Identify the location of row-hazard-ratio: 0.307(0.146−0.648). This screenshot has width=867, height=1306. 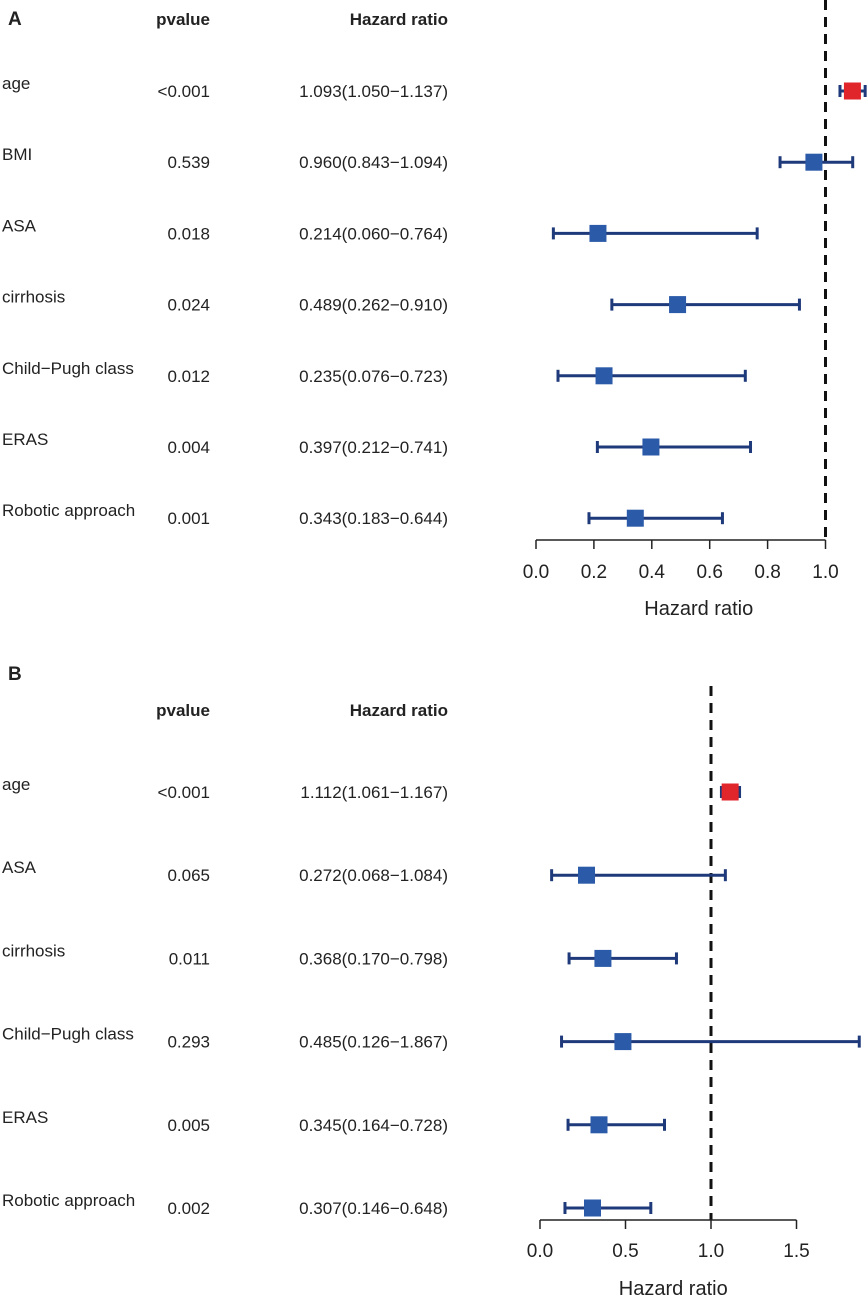
(373, 1208).